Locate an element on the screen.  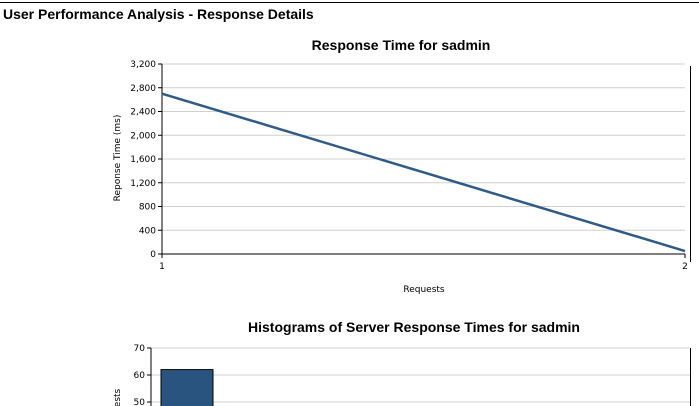
chart2-y-axis-label: ests is located at coordinates (118, 397).